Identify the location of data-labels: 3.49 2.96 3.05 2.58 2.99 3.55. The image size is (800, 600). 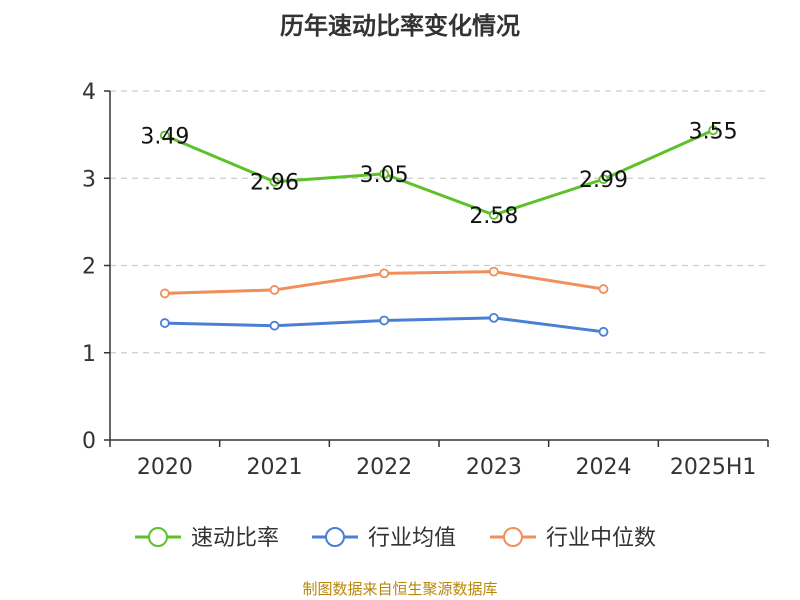
(438, 174).